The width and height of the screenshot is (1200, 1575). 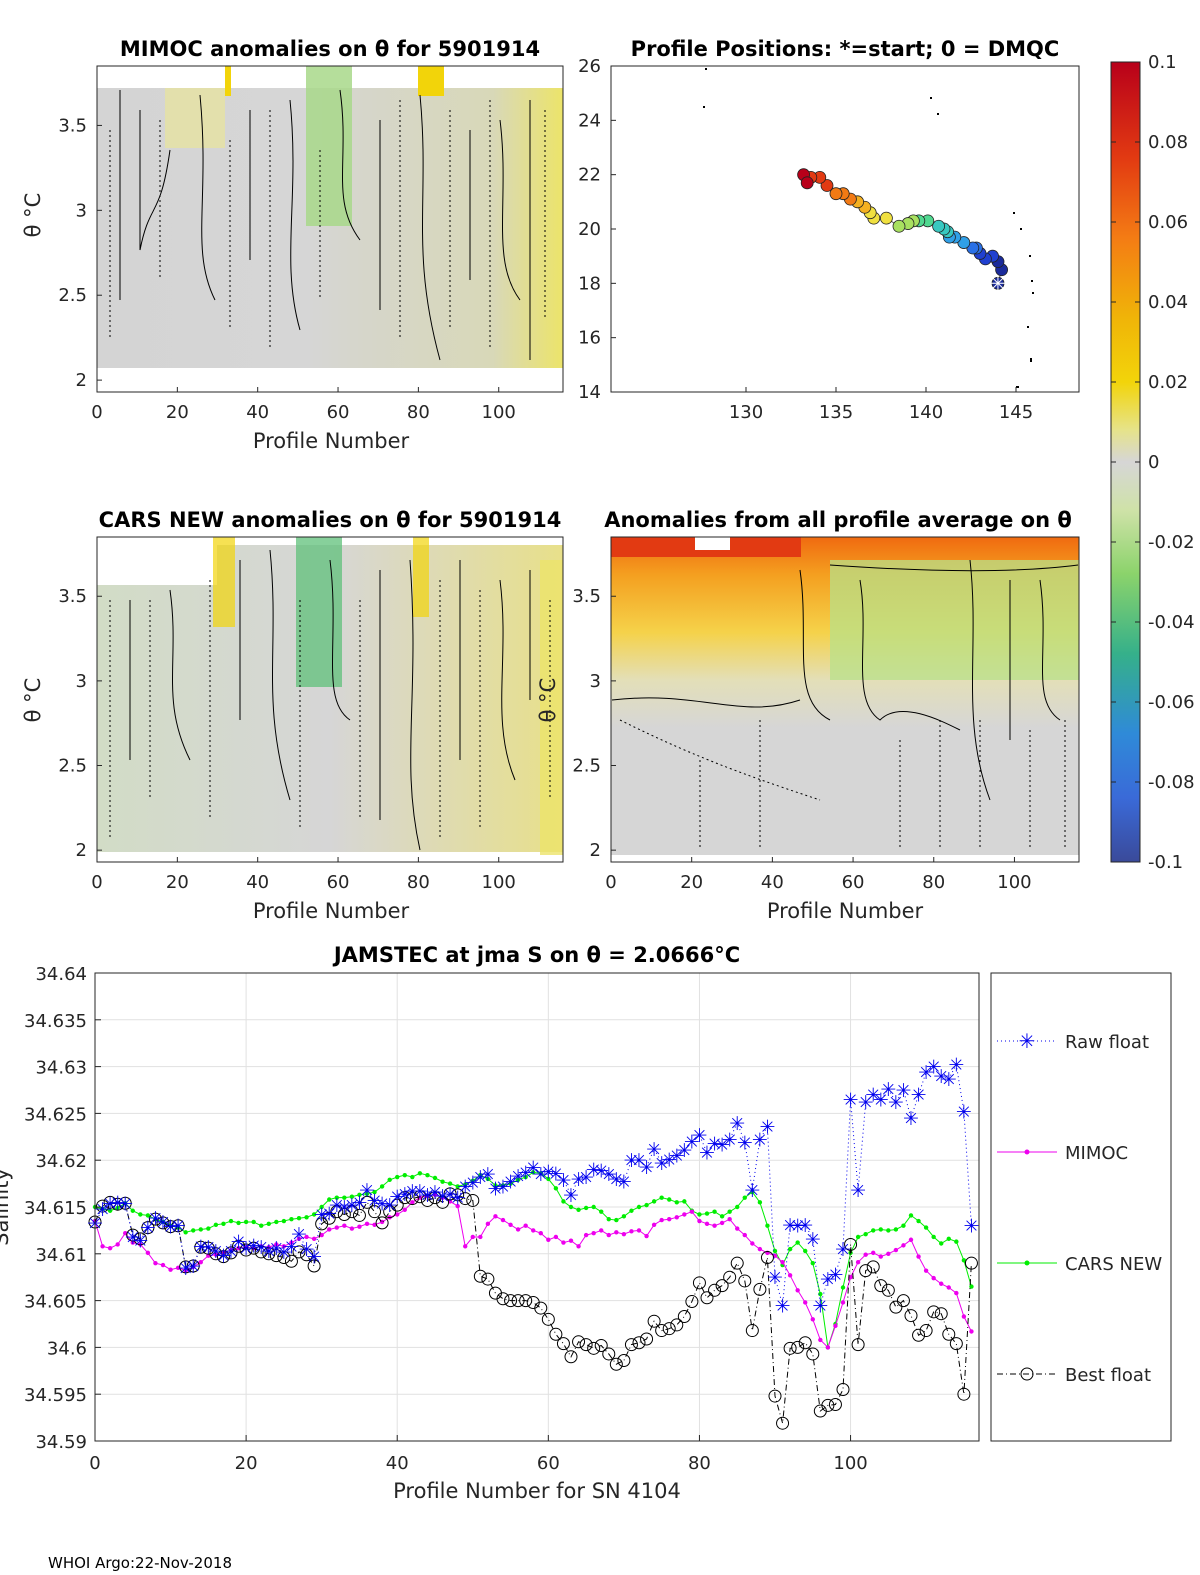 I want to click on average-ytick-label: 3.5, so click(x=586, y=596).